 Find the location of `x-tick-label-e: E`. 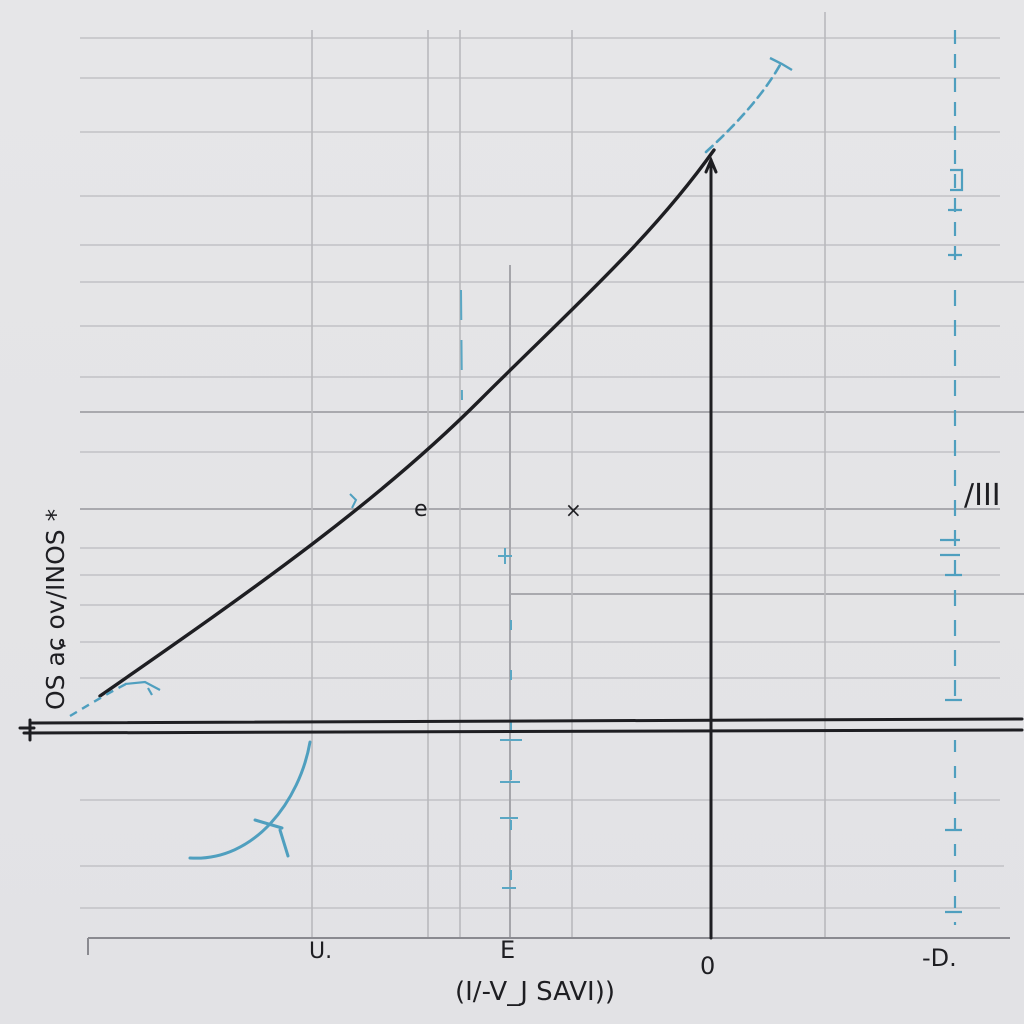

x-tick-label-e: E is located at coordinates (507, 950).